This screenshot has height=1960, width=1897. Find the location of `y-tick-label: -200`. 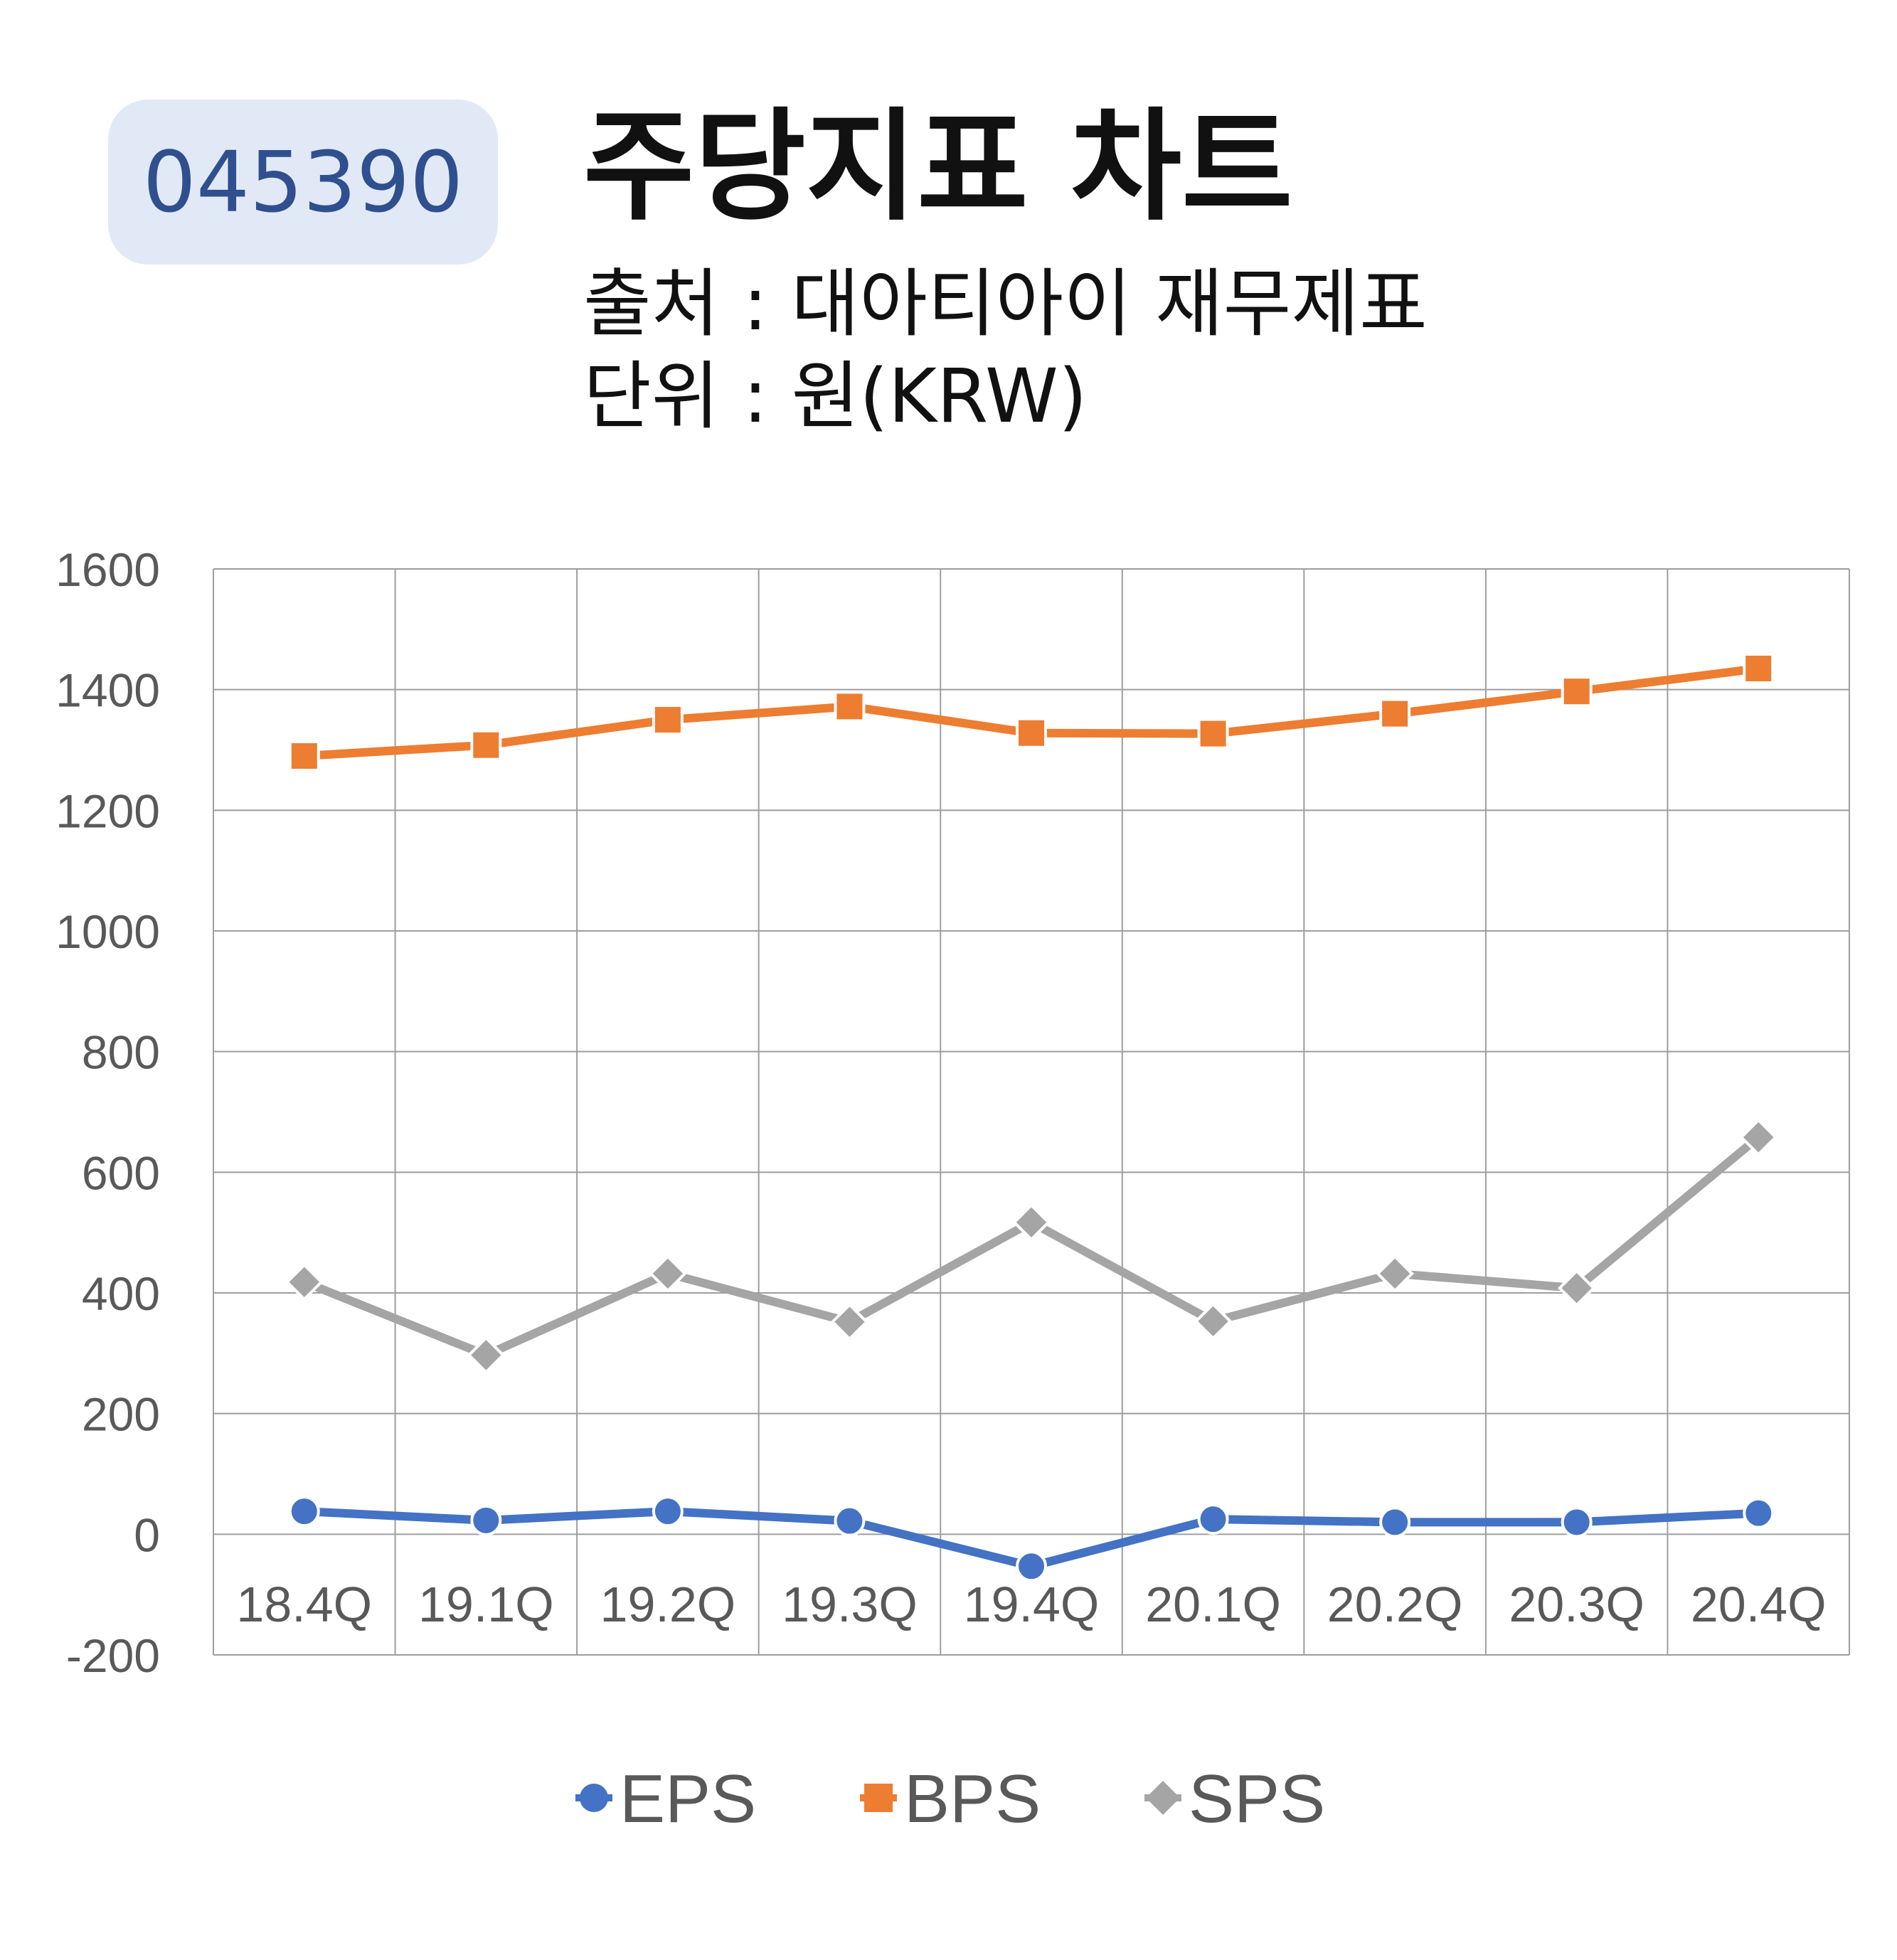

y-tick-label: -200 is located at coordinates (113, 1655).